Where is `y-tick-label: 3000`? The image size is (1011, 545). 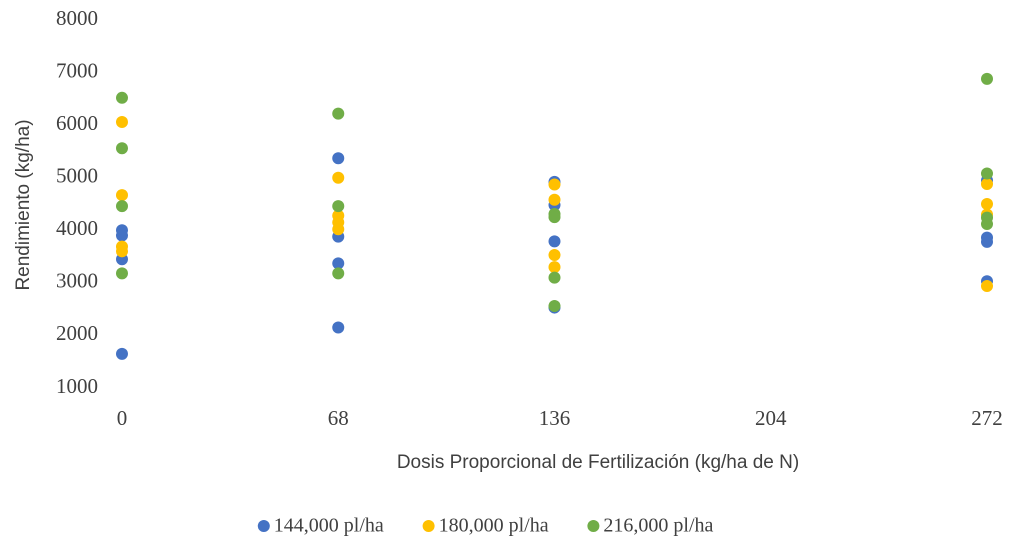 y-tick-label: 3000 is located at coordinates (77, 281).